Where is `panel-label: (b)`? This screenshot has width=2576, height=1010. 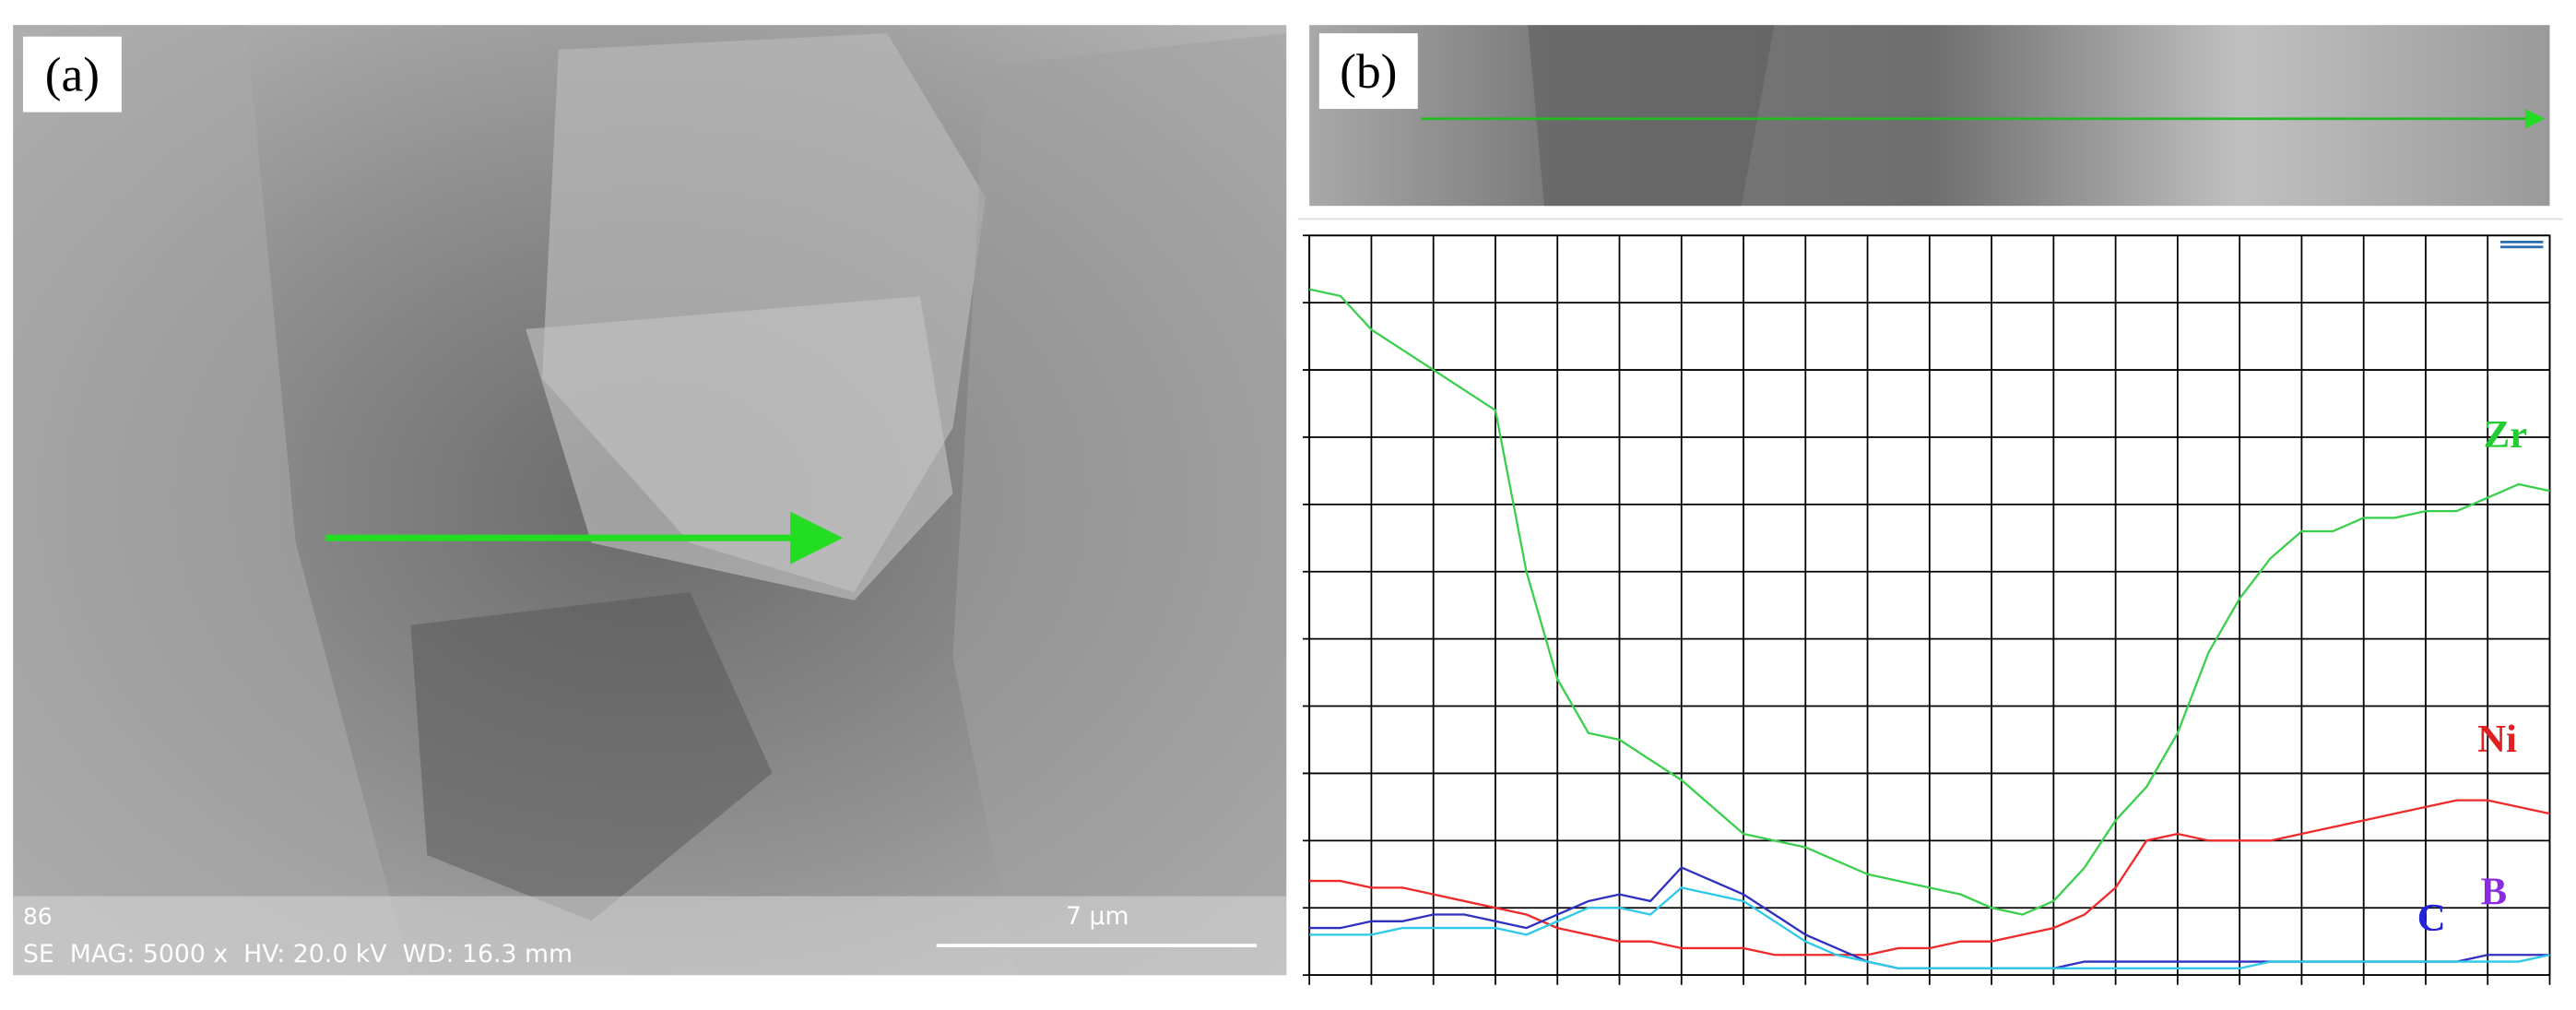 panel-label: (b) is located at coordinates (1368, 71).